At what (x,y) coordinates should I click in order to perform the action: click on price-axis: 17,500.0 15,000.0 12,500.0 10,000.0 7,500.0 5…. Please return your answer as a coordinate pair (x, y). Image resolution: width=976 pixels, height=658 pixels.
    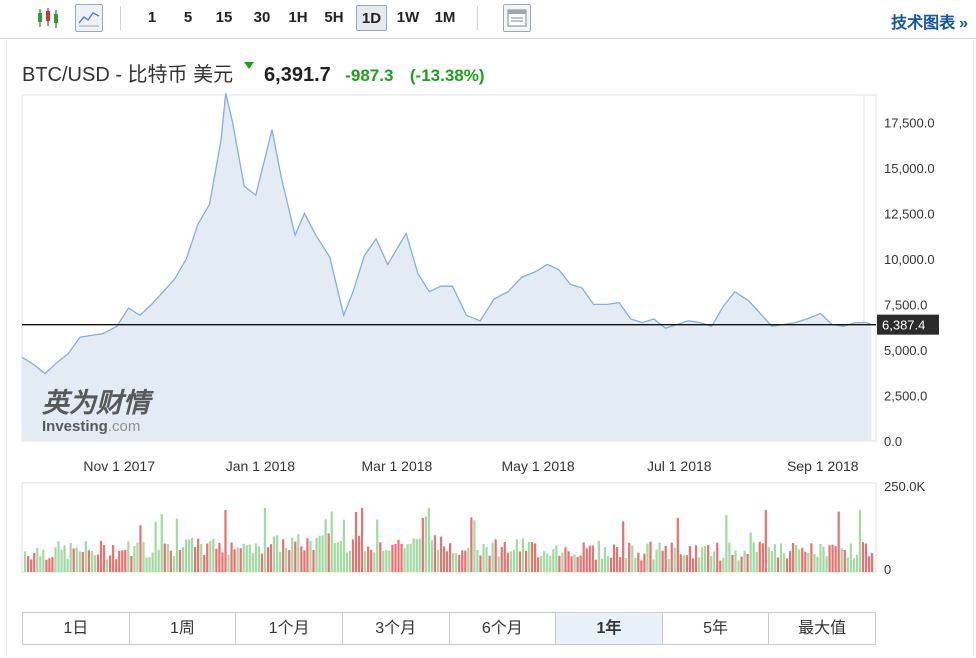
    Looking at the image, I should click on (909, 282).